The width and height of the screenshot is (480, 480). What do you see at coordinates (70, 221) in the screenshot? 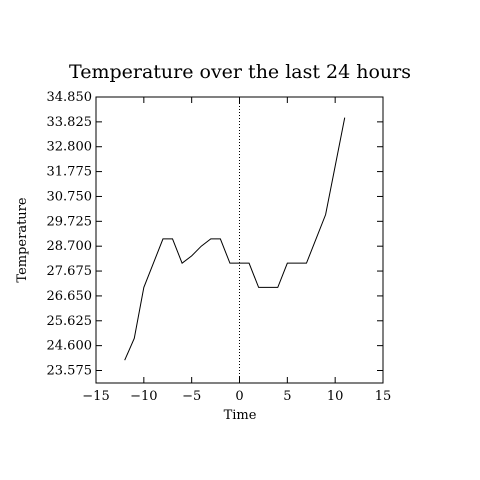
I see `y-tick-label: 29.725` at bounding box center [70, 221].